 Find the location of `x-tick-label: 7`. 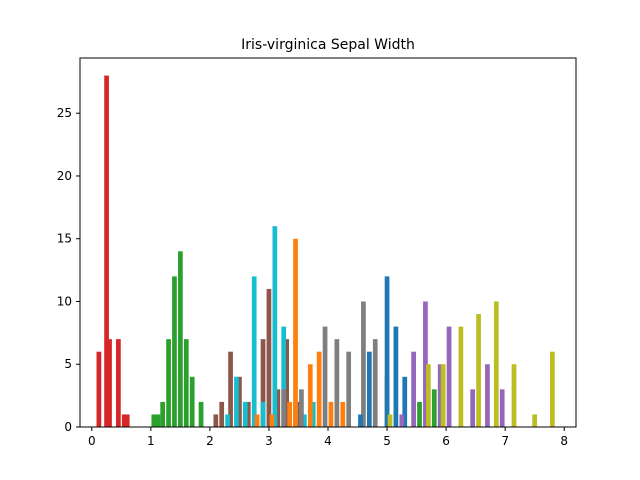

x-tick-label: 7 is located at coordinates (505, 441).